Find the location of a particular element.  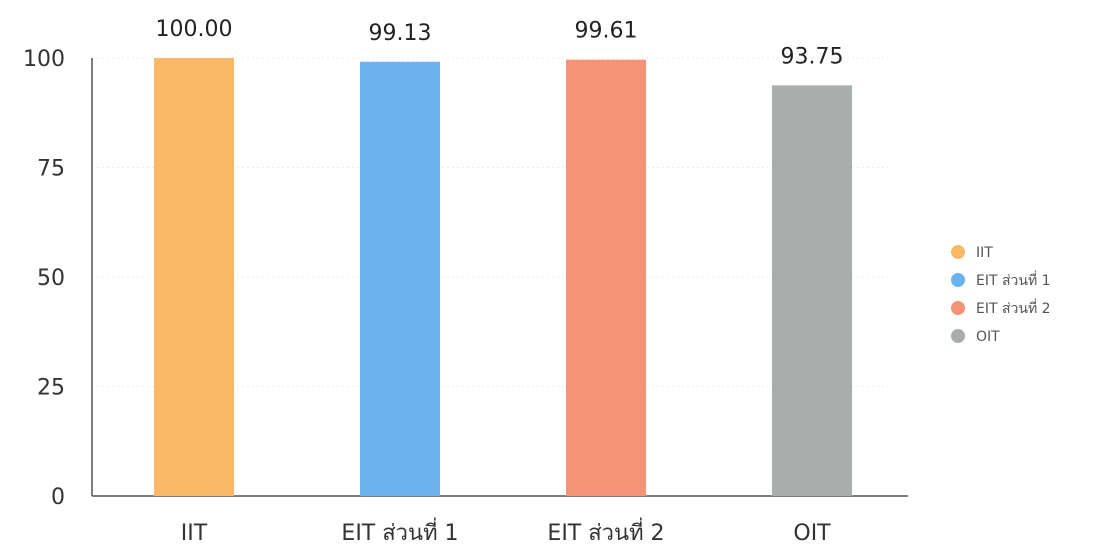

y-tick-label: 75 is located at coordinates (51, 169).